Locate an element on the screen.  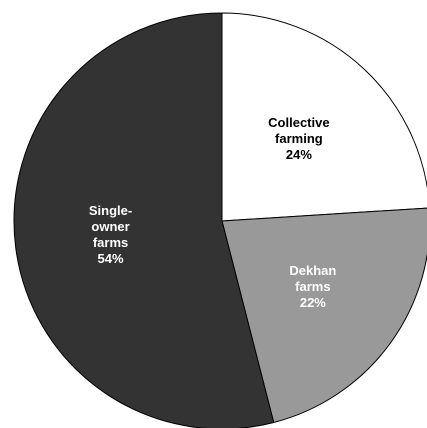
pie-slice-label-line: farming is located at coordinates (299, 138).